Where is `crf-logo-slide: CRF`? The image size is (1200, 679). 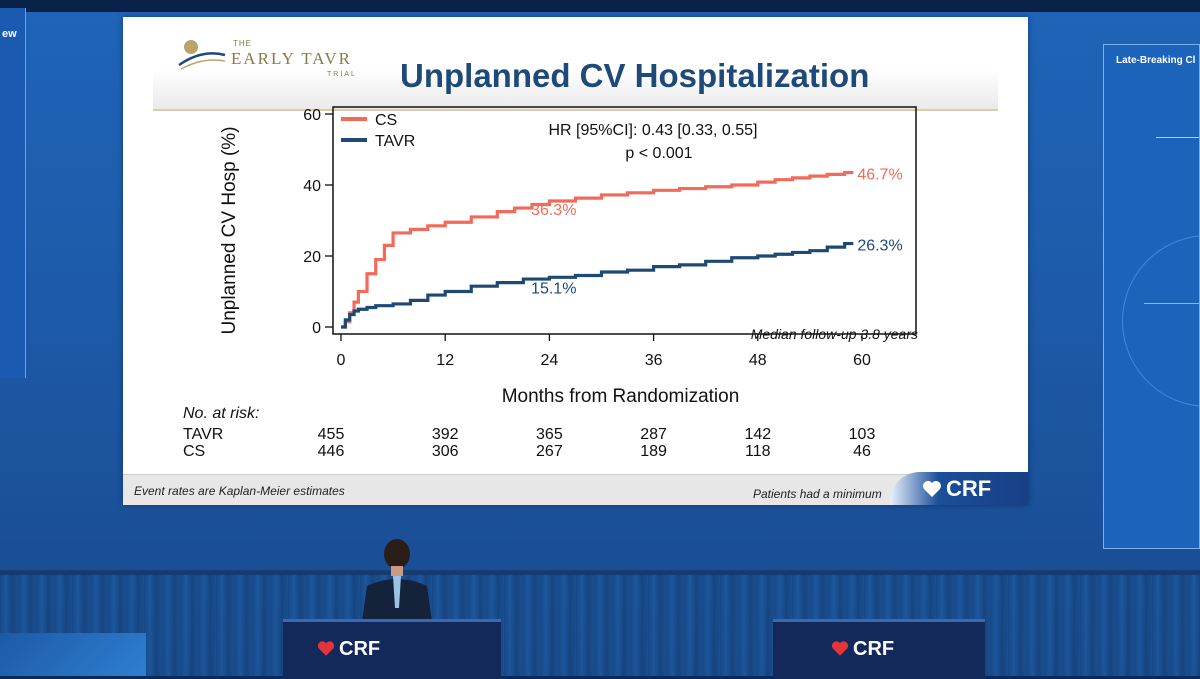
crf-logo-slide: CRF is located at coordinates (959, 488).